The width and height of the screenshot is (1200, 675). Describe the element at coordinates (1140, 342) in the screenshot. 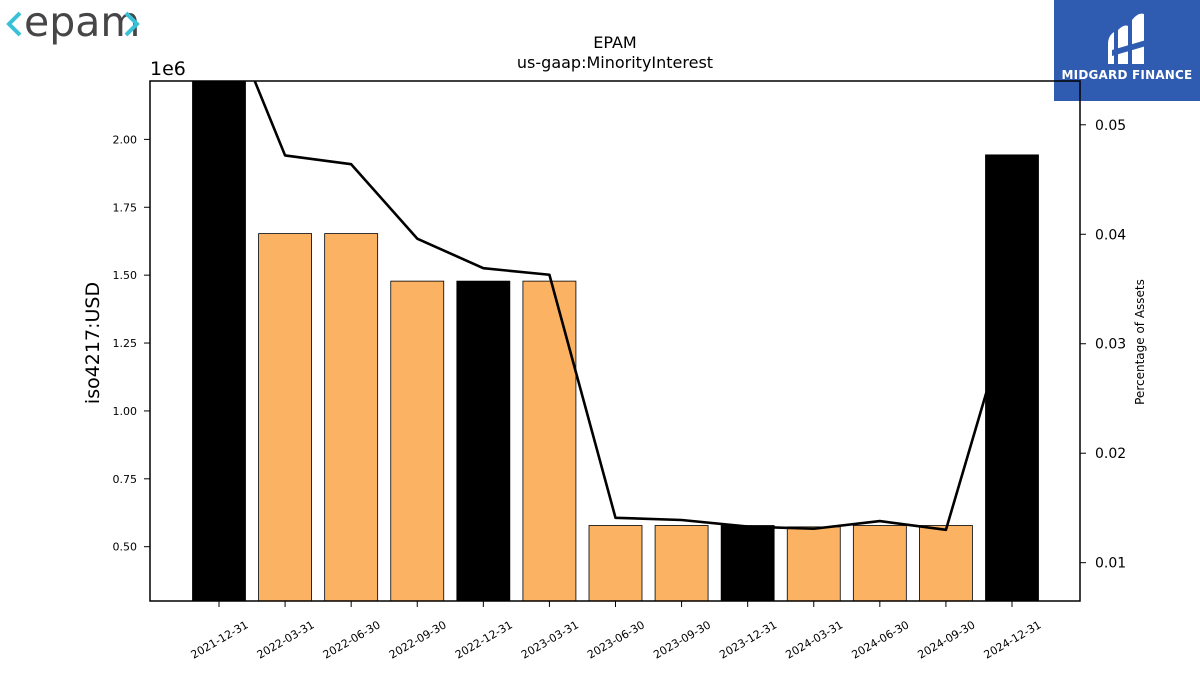

I see `y-axis-right-label: Percentage of Assets` at that location.